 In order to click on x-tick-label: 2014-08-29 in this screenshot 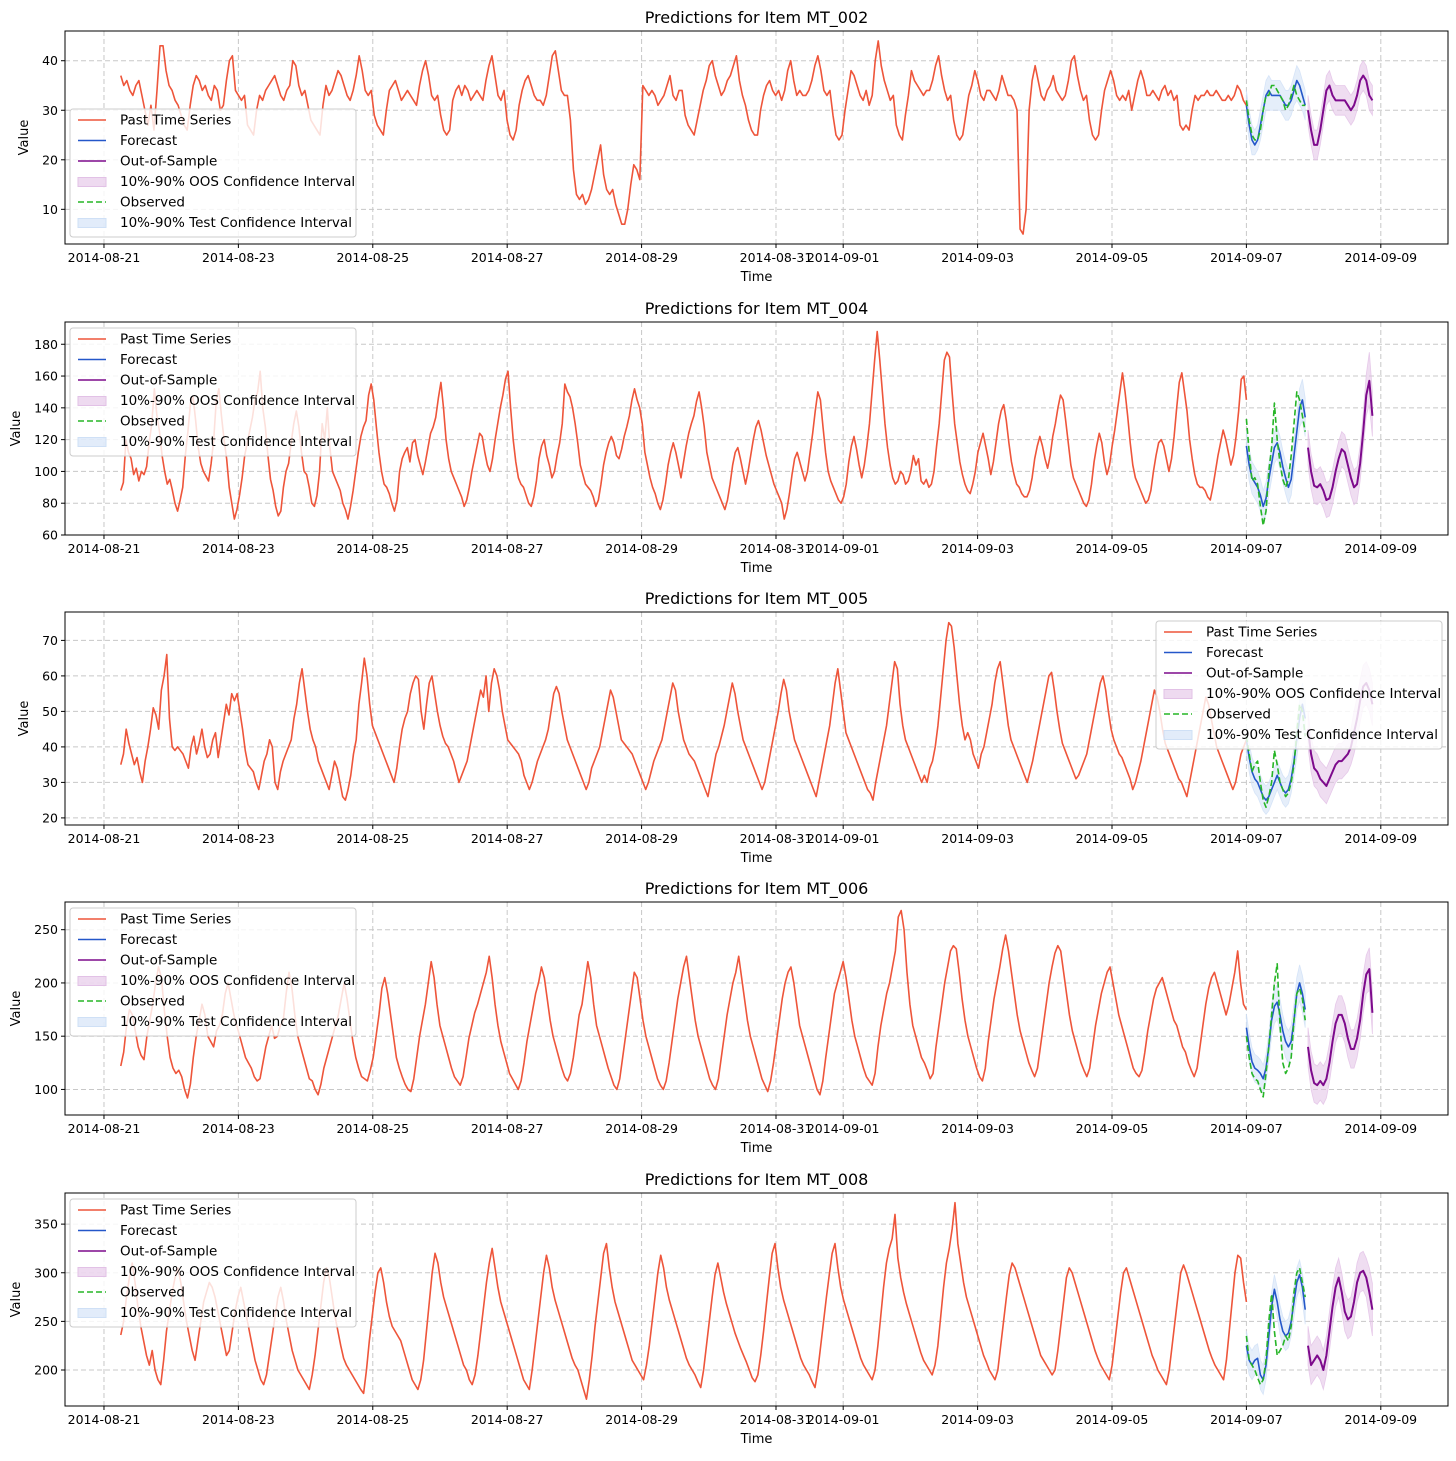, I will do `click(641, 1419)`.